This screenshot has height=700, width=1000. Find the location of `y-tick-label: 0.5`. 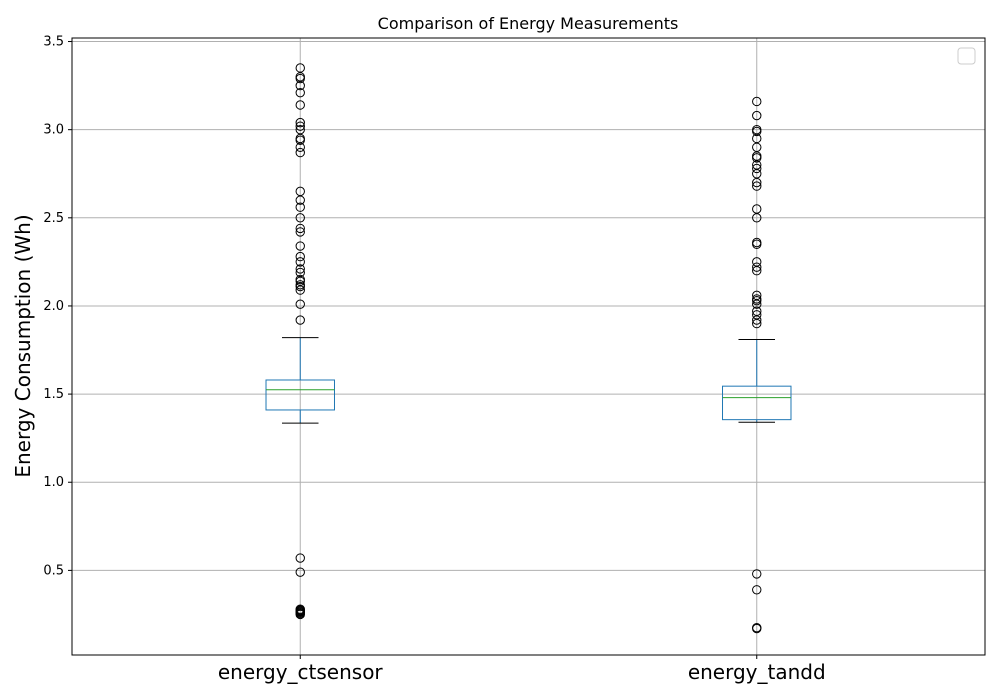

y-tick-label: 0.5 is located at coordinates (53, 570).